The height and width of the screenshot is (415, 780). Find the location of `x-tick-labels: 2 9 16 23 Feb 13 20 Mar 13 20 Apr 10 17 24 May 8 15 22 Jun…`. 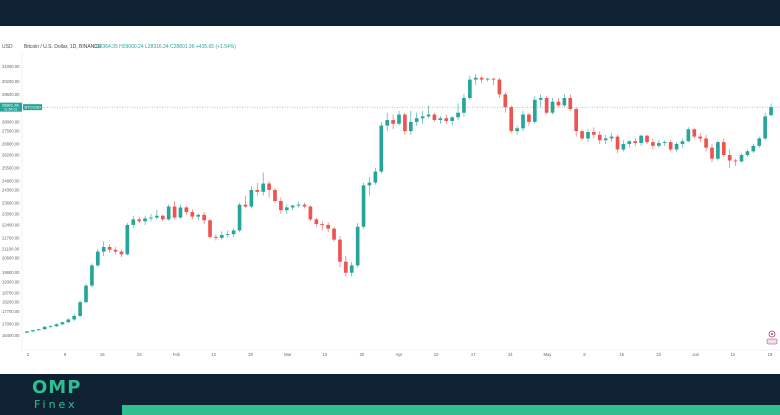

x-tick-labels: 2 9 16 23 Feb 13 20 Mar 13 20 Apr 10 17 24 May 8 15 22 Jun… is located at coordinates (400, 354).